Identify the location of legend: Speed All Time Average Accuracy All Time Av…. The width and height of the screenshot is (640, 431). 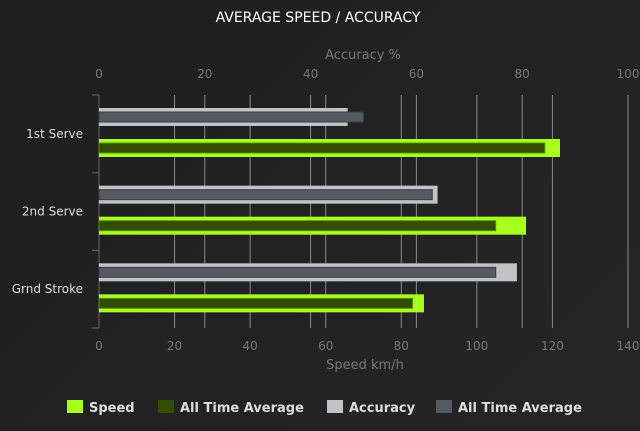
(324, 408).